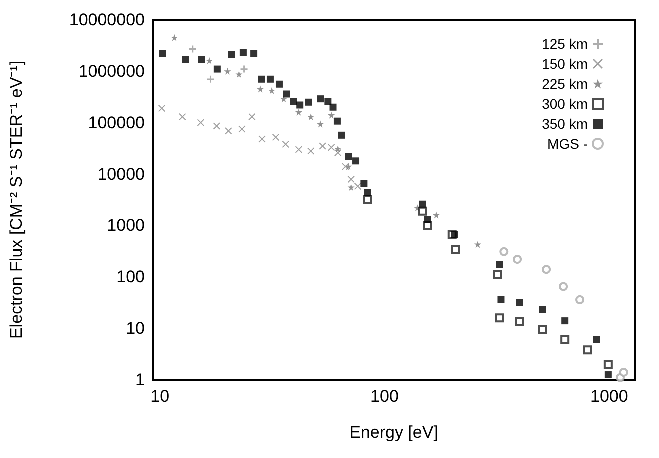 The width and height of the screenshot is (659, 458). I want to click on x-tick-label: 100, so click(384, 396).